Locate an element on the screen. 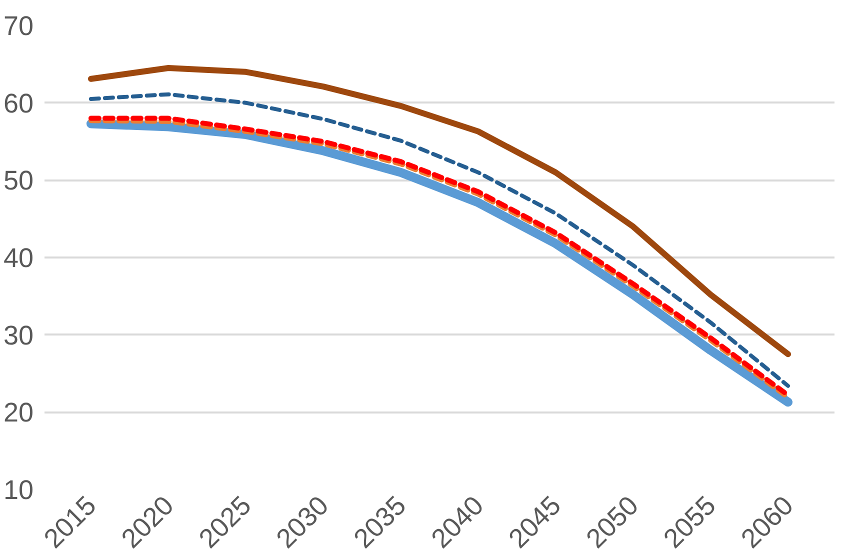 The image size is (854, 559). y-tick-label: 50 is located at coordinates (18, 181).